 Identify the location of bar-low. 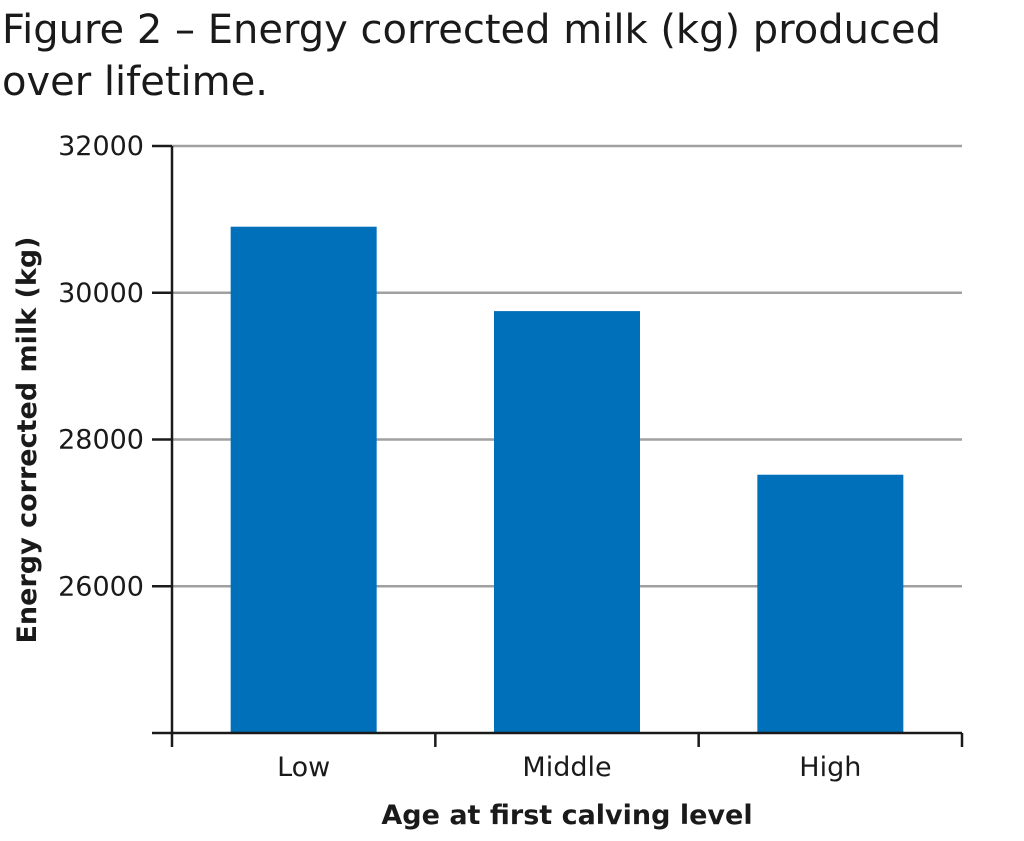
(303, 479).